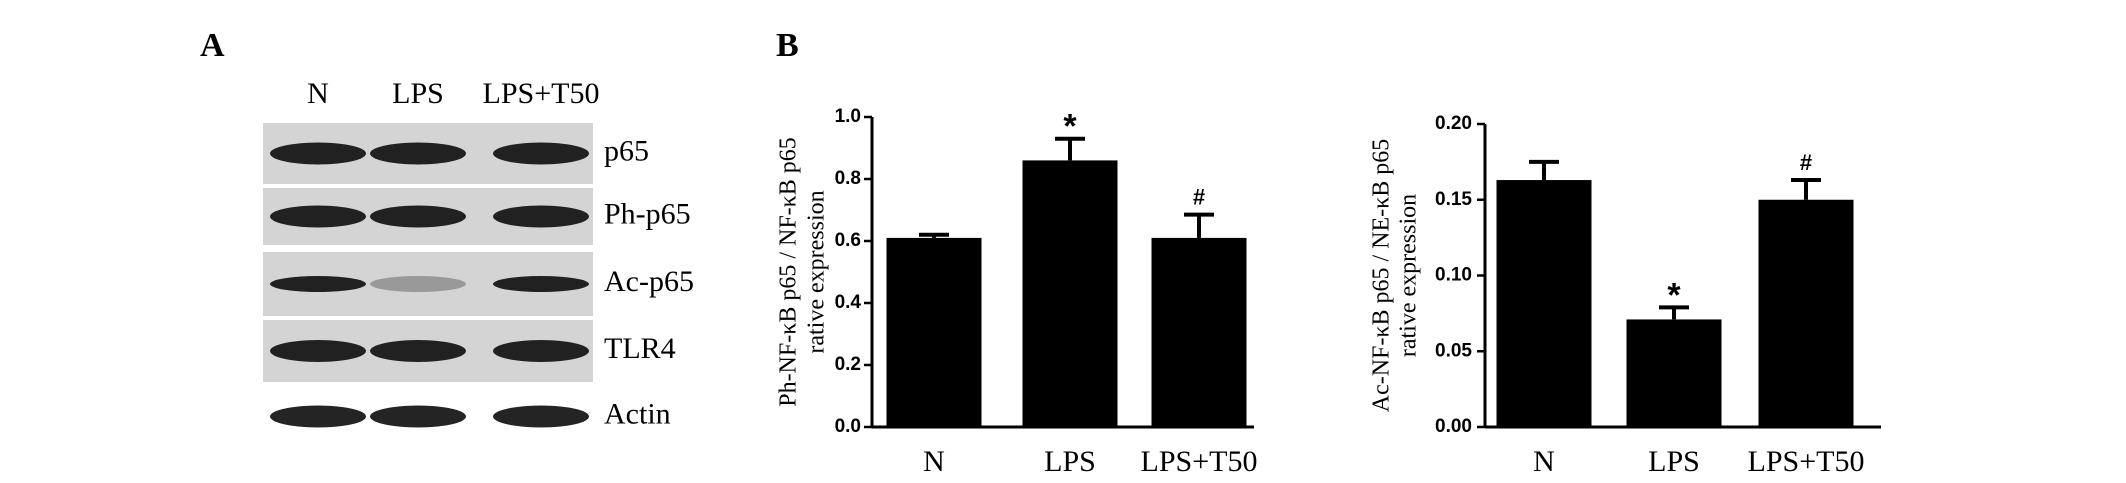  What do you see at coordinates (647, 213) in the screenshot?
I see `blot-row-label: Ph-p65` at bounding box center [647, 213].